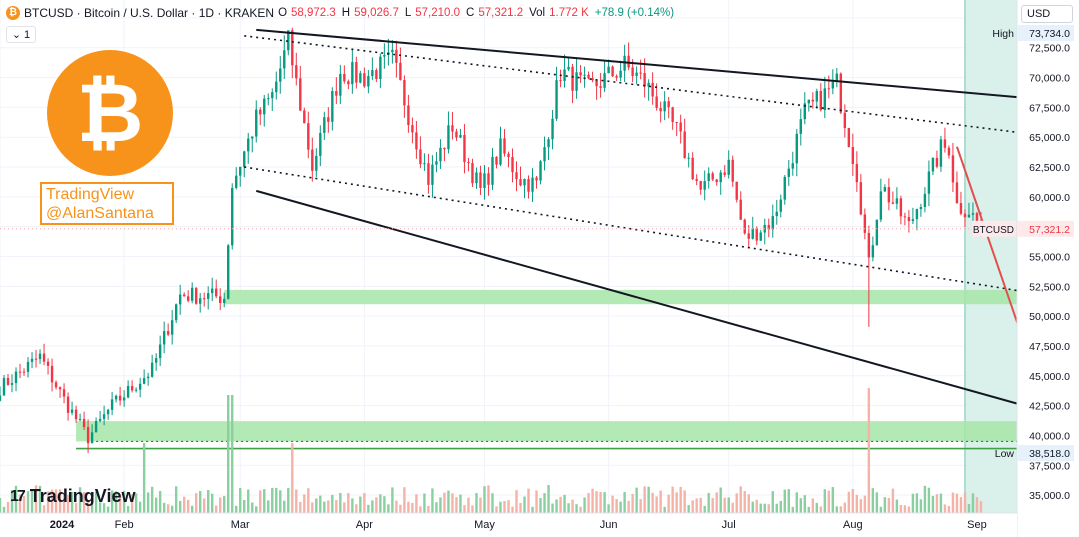 The height and width of the screenshot is (537, 1079). Describe the element at coordinates (21, 34) in the screenshot. I see `indicator-toggle: ⌄ 1` at that location.